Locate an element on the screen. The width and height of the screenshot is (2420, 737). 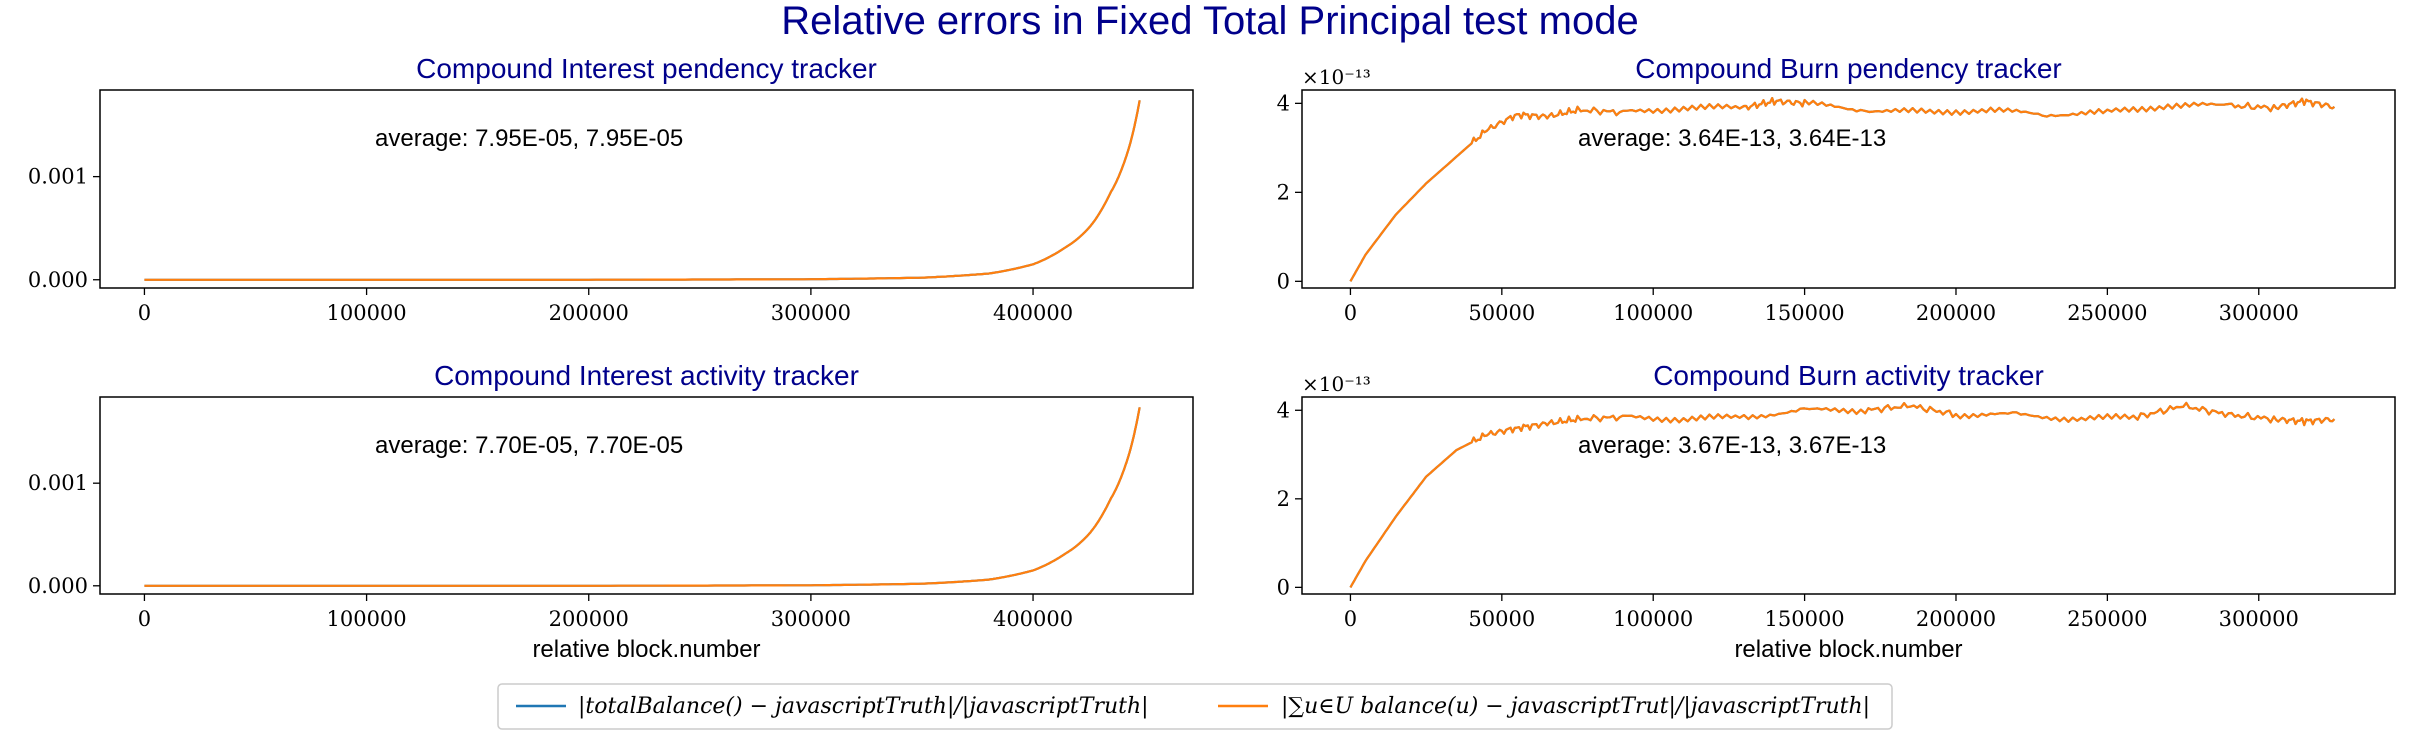
subplot-title: Compound Interest pendency tracker is located at coordinates (646, 68).